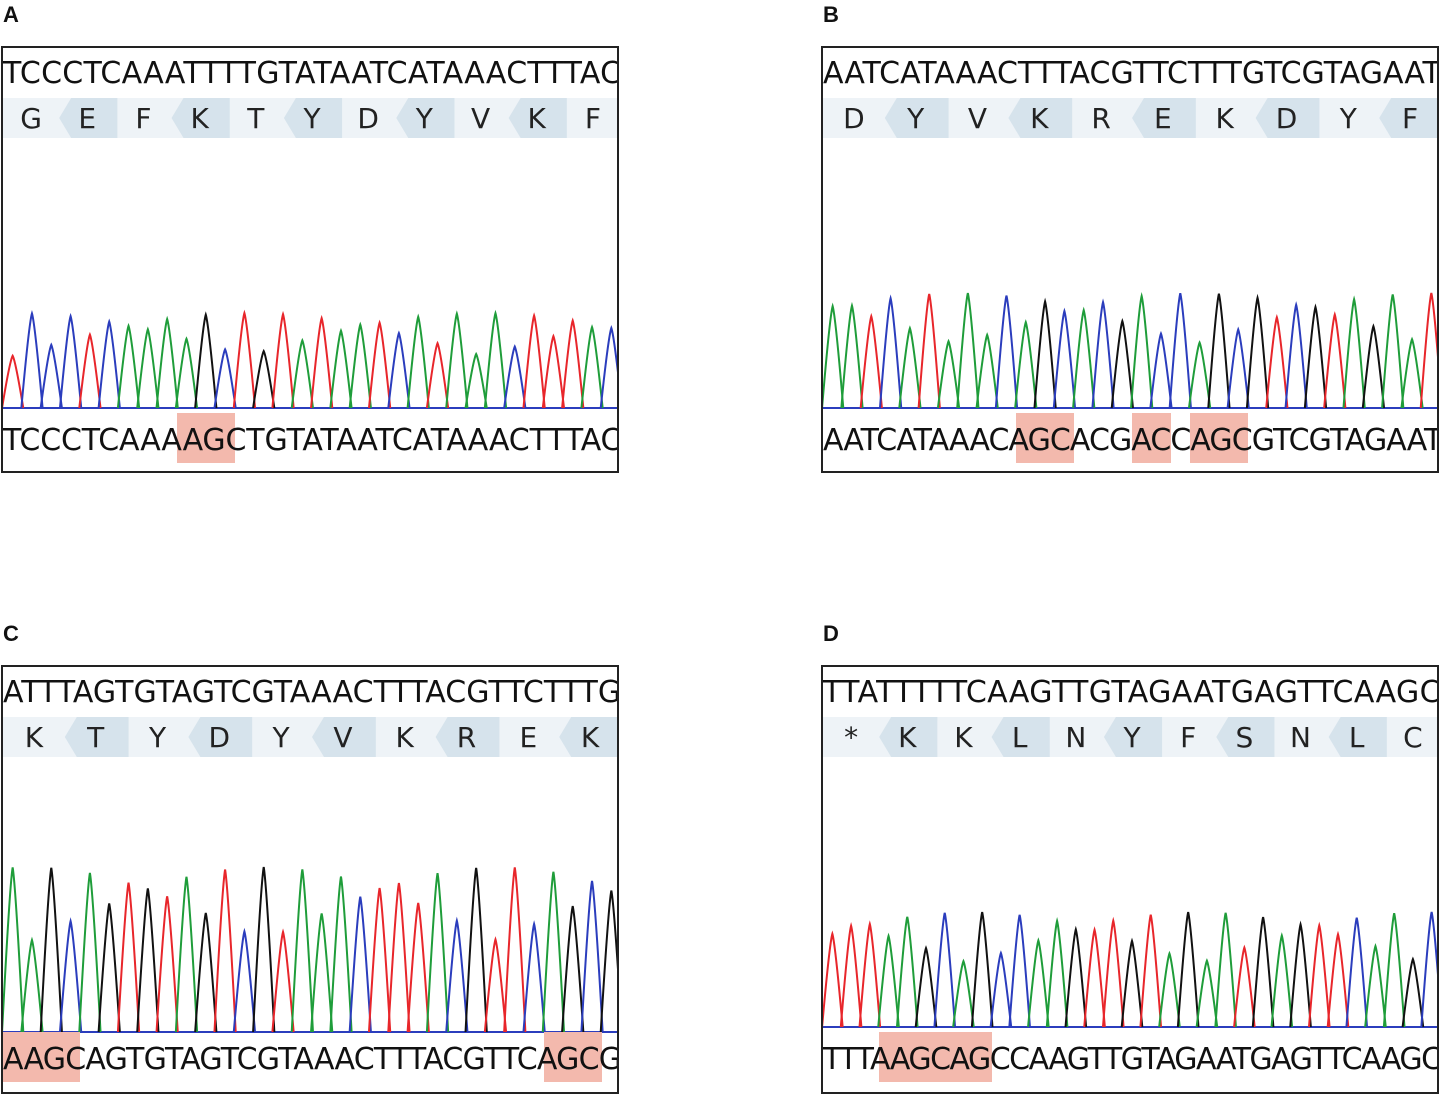 This screenshot has height=1094, width=1440. What do you see at coordinates (977, 118) in the screenshot?
I see `amino-acid-letter: V` at bounding box center [977, 118].